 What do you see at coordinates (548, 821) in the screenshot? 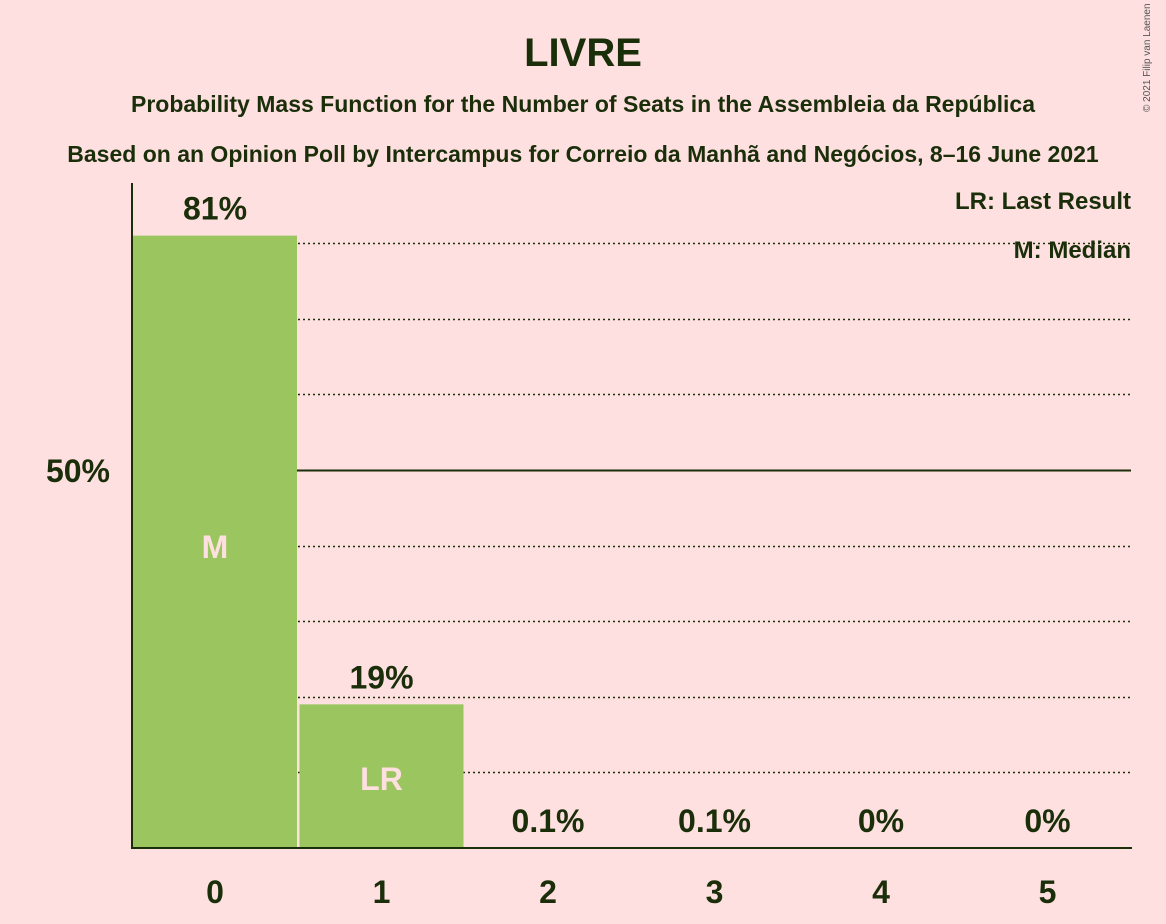
I see `value-label-2: 0.1%` at bounding box center [548, 821].